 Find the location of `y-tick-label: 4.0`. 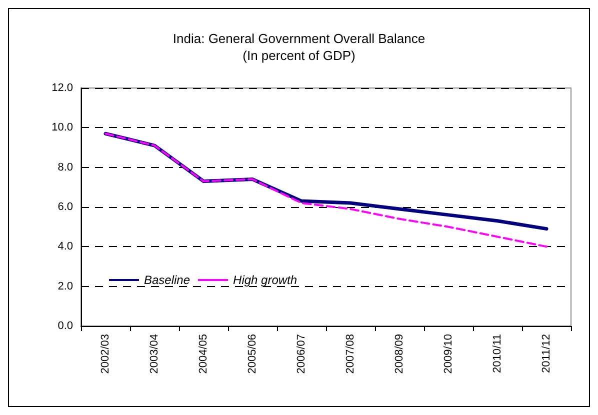

y-tick-label: 4.0 is located at coordinates (65, 246).